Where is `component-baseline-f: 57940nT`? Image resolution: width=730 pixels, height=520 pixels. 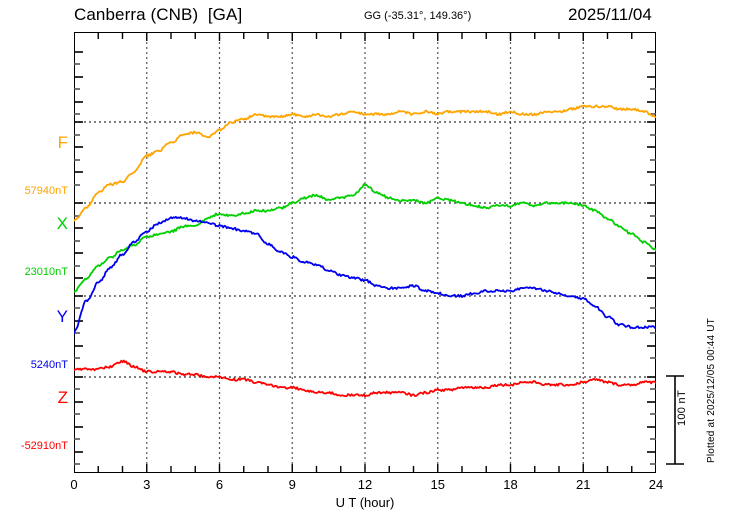
component-baseline-f: 57940nT is located at coordinates (46, 191).